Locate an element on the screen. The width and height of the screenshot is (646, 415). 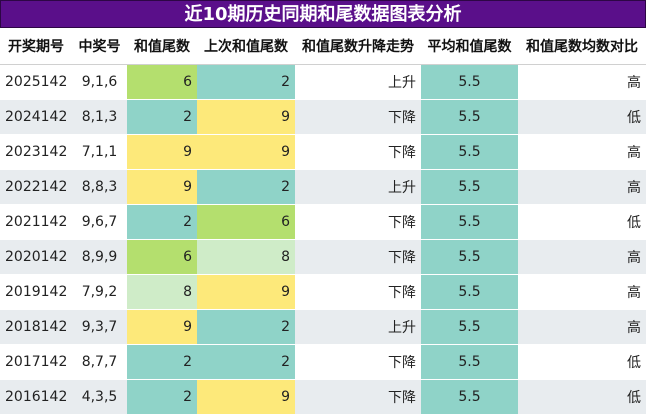
cell-issue: 2017142 is located at coordinates (36, 362).